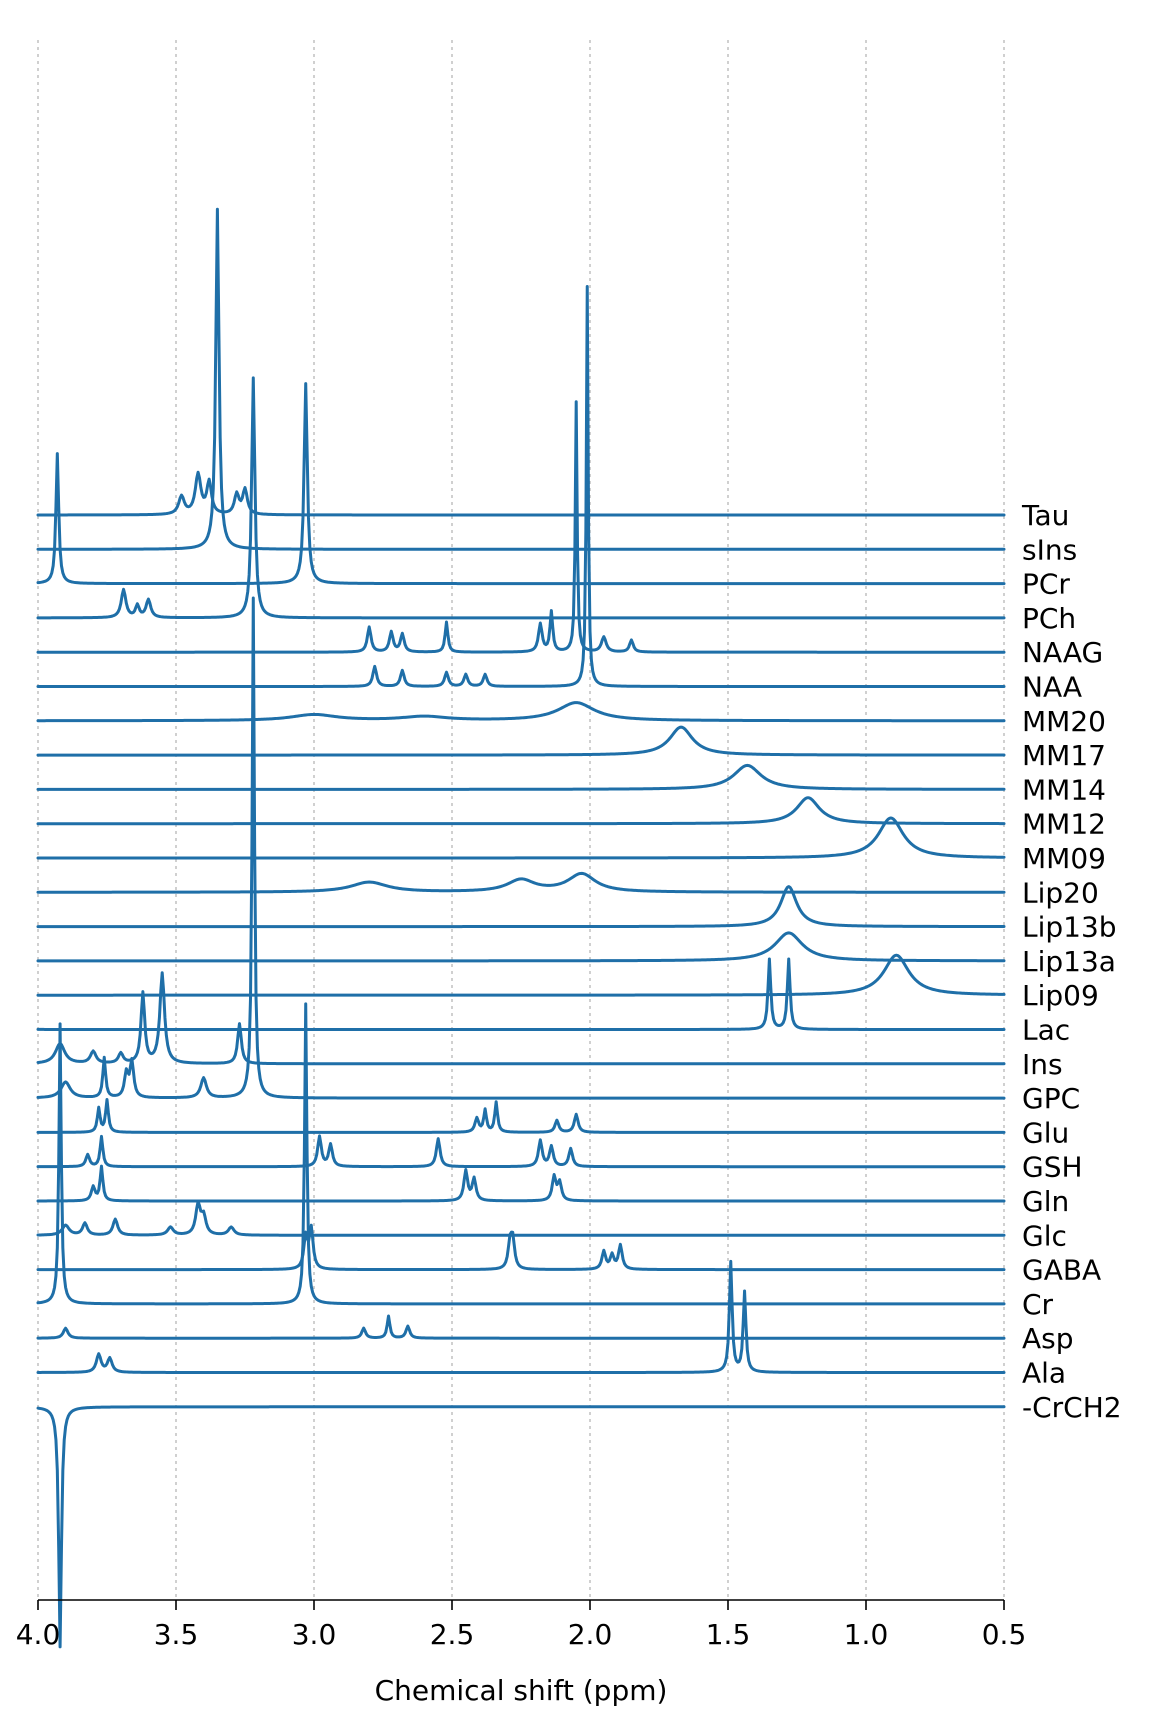  What do you see at coordinates (521, 882) in the screenshot?
I see `spectrum-line-lip20` at bounding box center [521, 882].